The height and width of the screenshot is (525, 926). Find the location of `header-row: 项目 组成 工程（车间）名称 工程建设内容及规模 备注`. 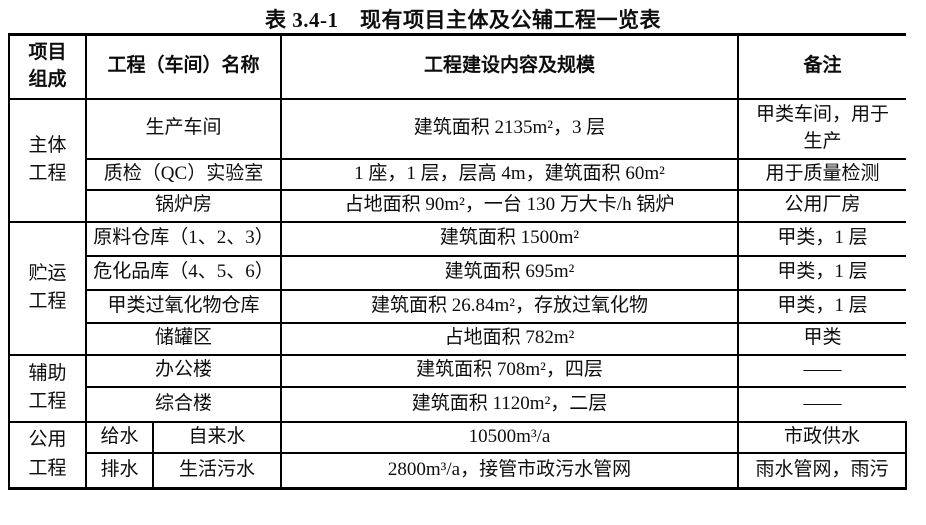

header-row: 项目 组成 工程（车间）名称 工程建设内容及规模 备注 is located at coordinates (457, 66).